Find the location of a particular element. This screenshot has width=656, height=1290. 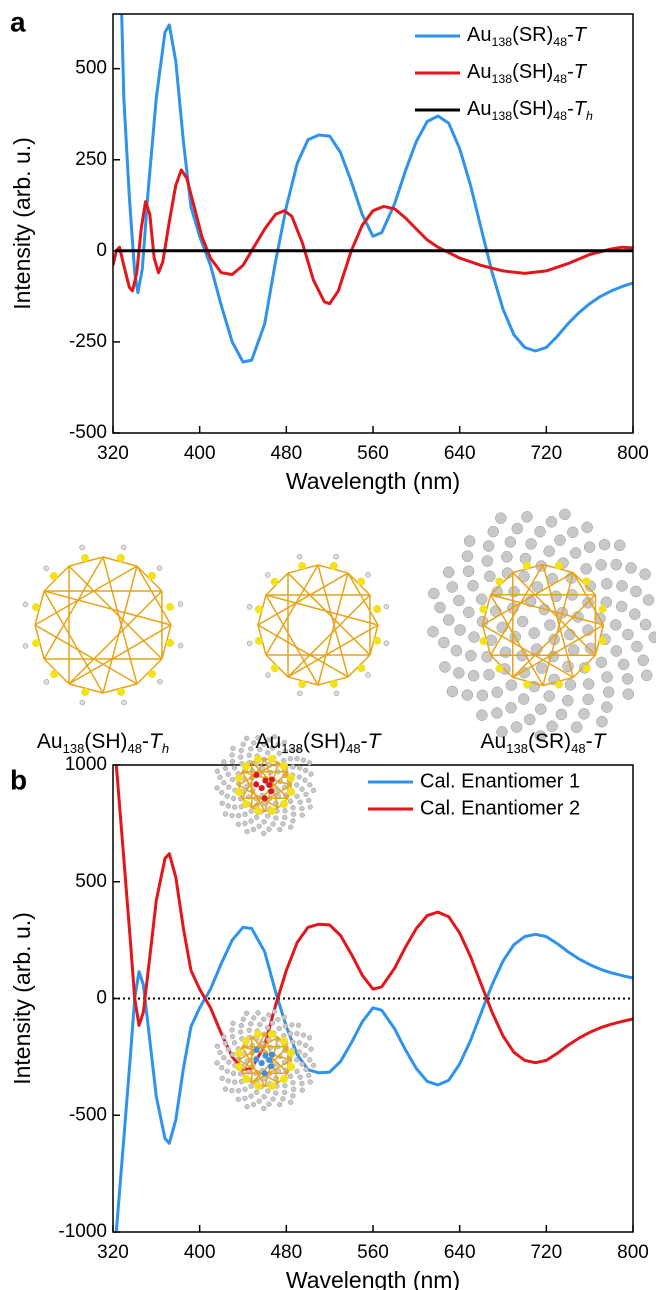

text-run: h is located at coordinates (165, 748).